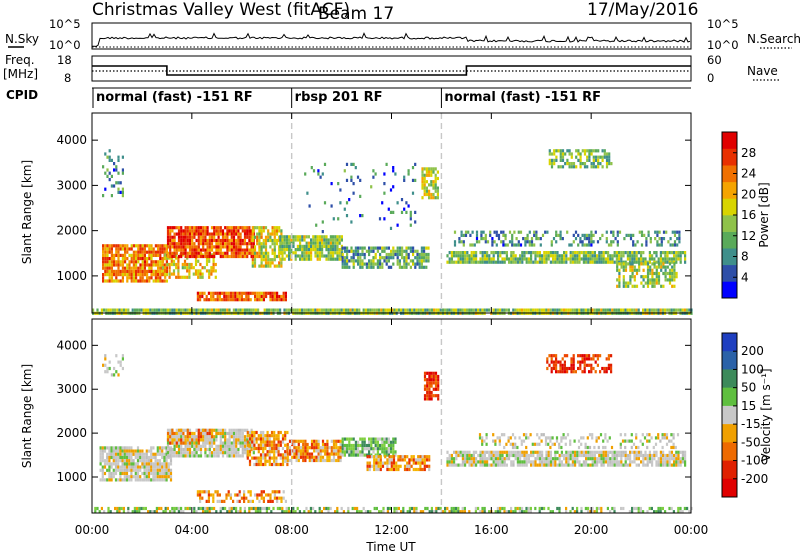  Describe the element at coordinates (339, 97) in the screenshot. I see `cpid-segment-label: rbsp 201 RF` at that location.